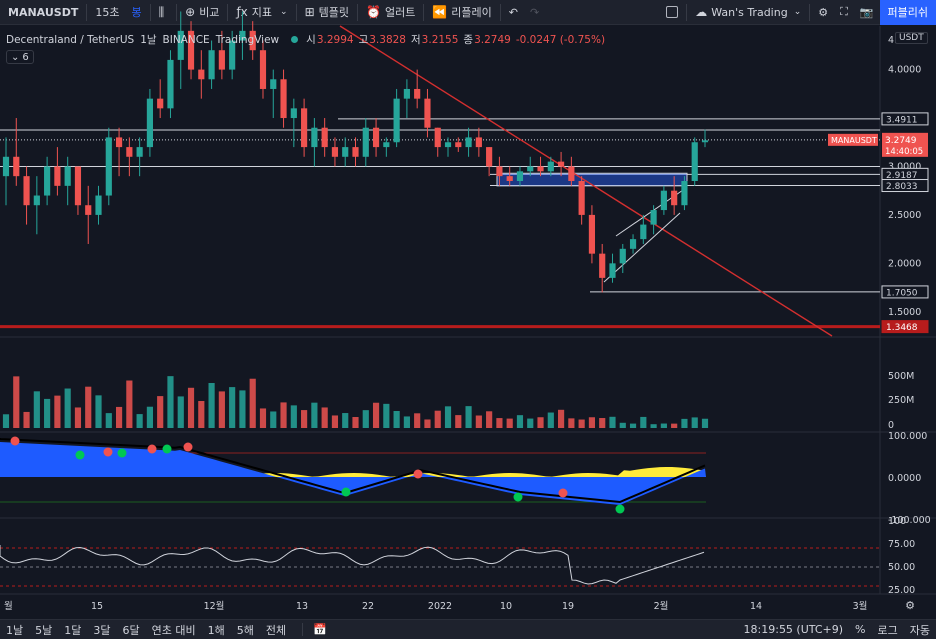 The image size is (936, 639). What do you see at coordinates (748, 12) in the screenshot?
I see `layout-name-button: ☁ Wan's Trading ⌄` at bounding box center [748, 12].